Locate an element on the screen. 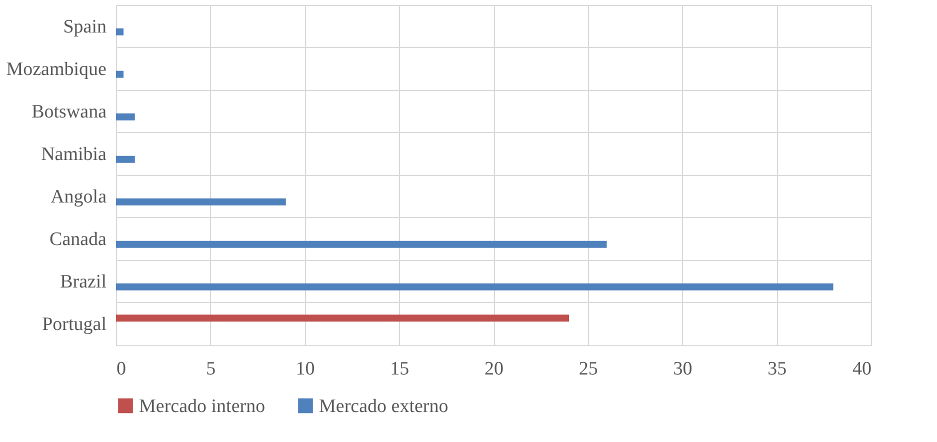 The height and width of the screenshot is (442, 937). x-tick-label: 20 is located at coordinates (494, 369).